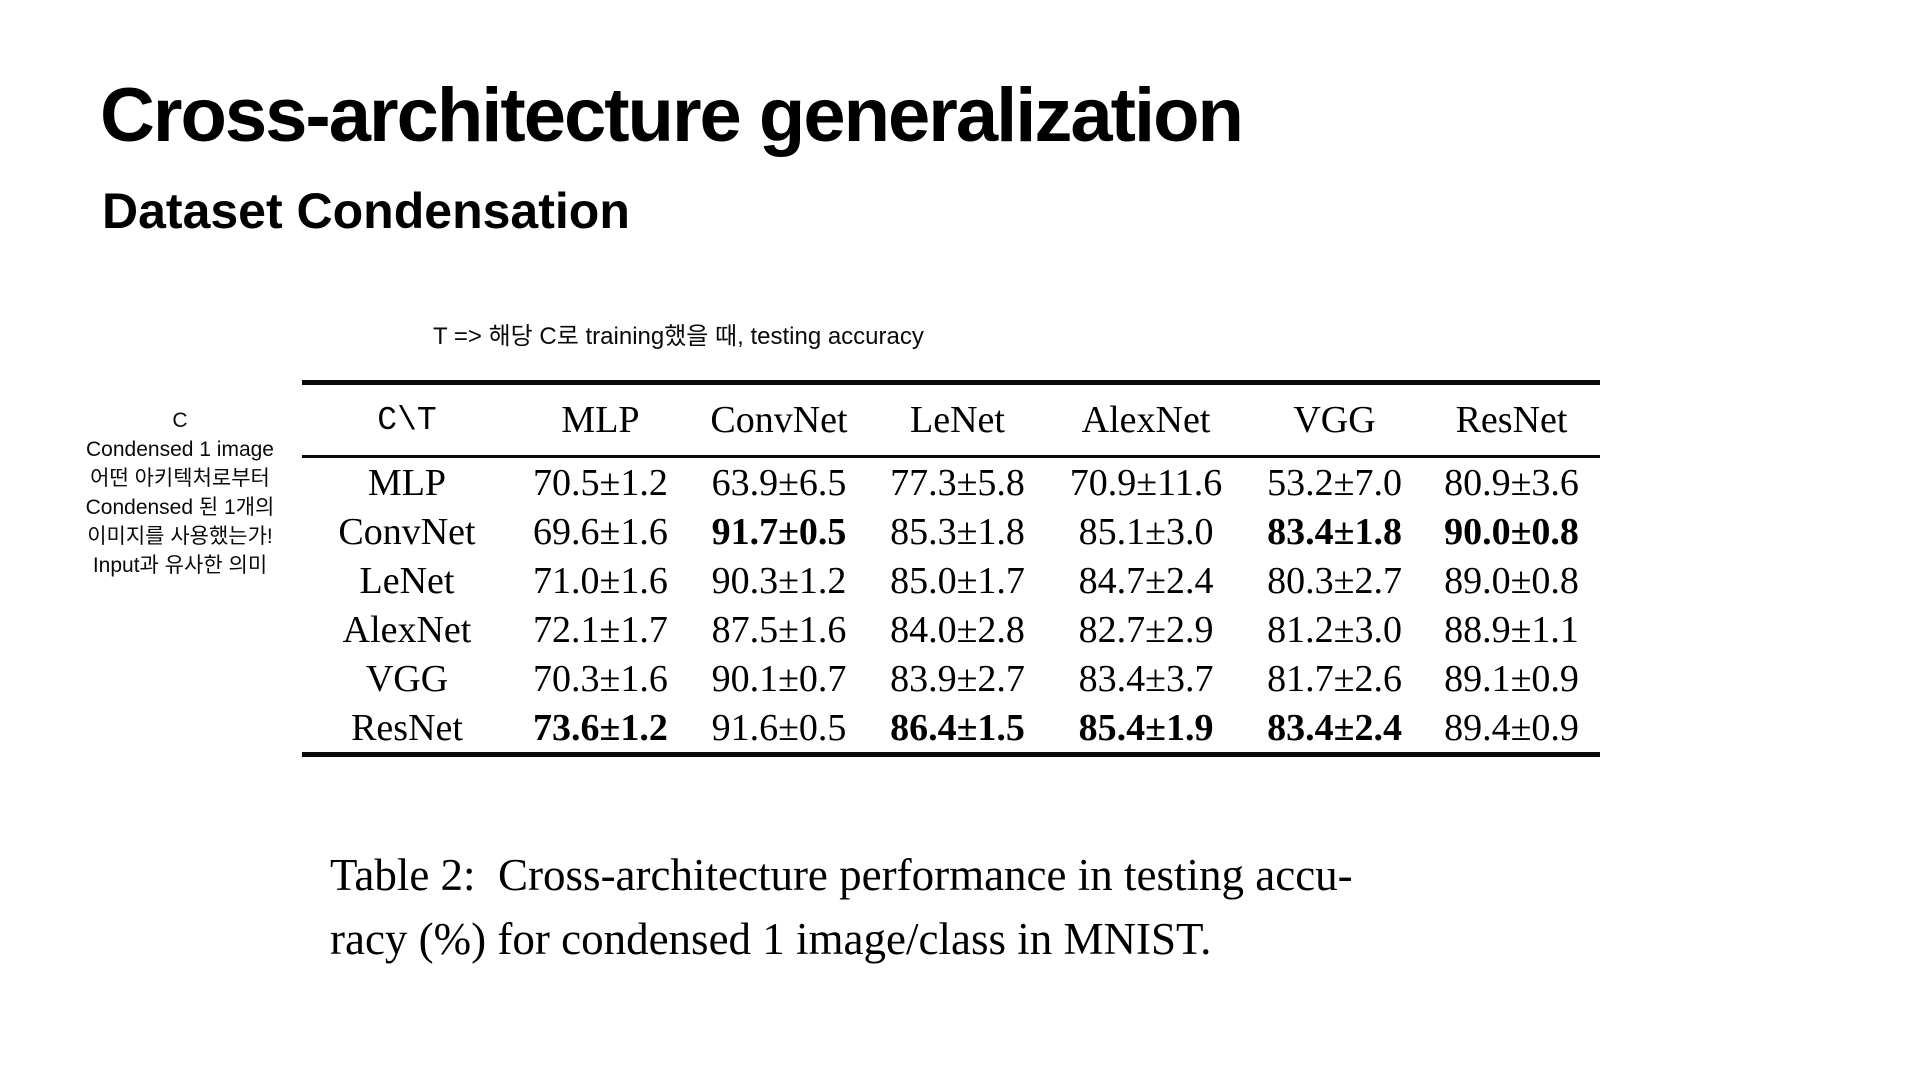 Image resolution: width=1920 pixels, height=1080 pixels. Describe the element at coordinates (1511, 420) in the screenshot. I see `table-col-header: ResNet` at that location.